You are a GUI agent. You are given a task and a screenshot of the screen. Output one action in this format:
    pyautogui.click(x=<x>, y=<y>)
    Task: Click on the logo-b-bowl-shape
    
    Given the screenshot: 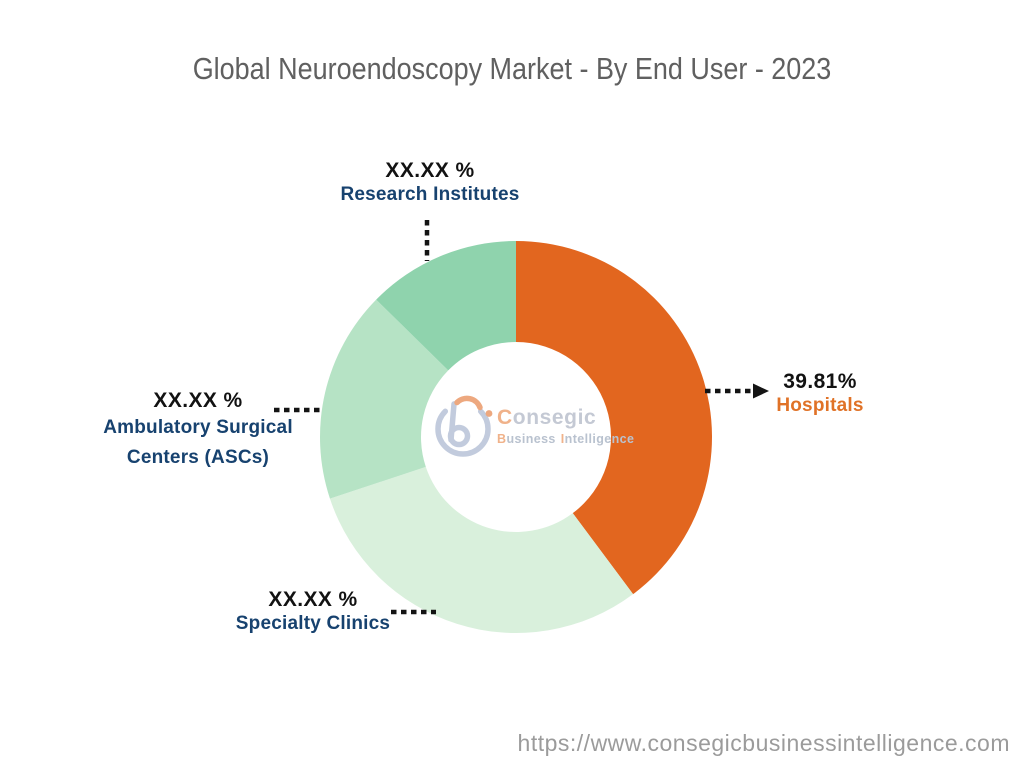 What is the action you would take?
    pyautogui.click(x=459, y=436)
    